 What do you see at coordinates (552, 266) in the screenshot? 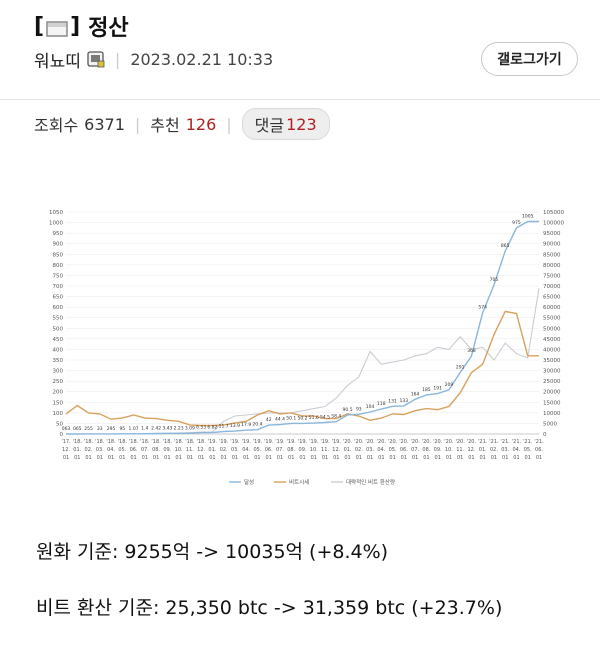
I see `right-axis-tick: 80000` at bounding box center [552, 266].